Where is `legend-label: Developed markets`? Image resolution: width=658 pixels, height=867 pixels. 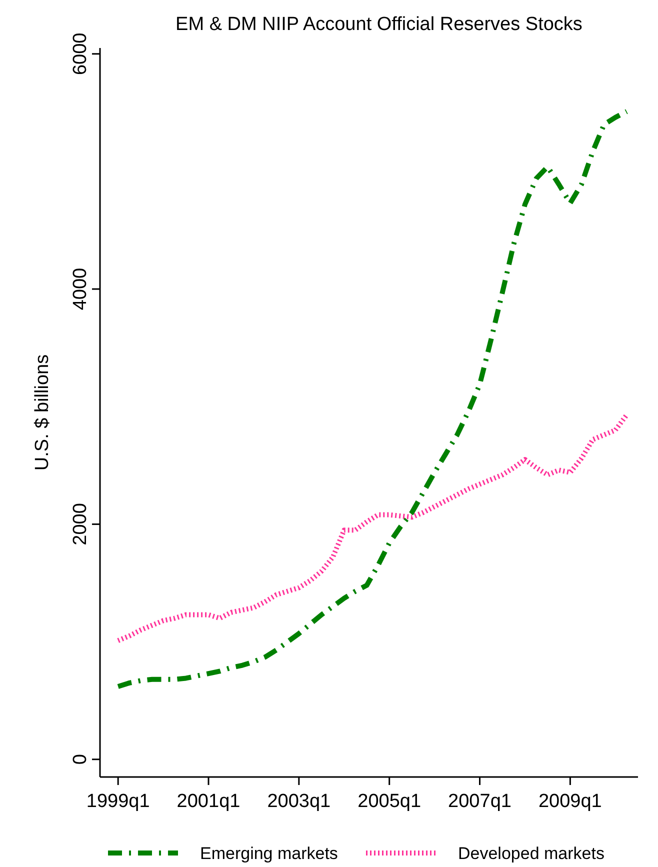
legend-label: Developed markets is located at coordinates (531, 853).